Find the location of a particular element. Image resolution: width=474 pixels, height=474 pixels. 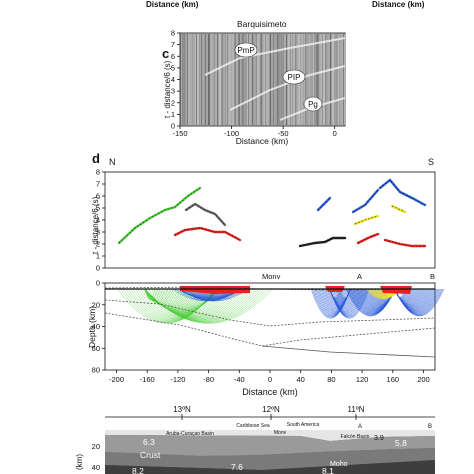

panel-c-xtick: -150 is located at coordinates (179, 133).